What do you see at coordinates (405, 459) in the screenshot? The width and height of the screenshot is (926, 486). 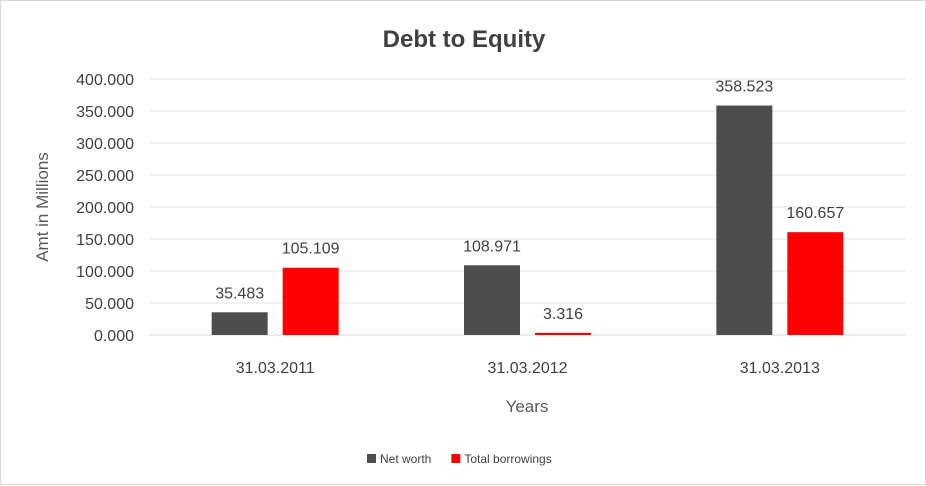 I see `legend-label: Net worth` at bounding box center [405, 459].